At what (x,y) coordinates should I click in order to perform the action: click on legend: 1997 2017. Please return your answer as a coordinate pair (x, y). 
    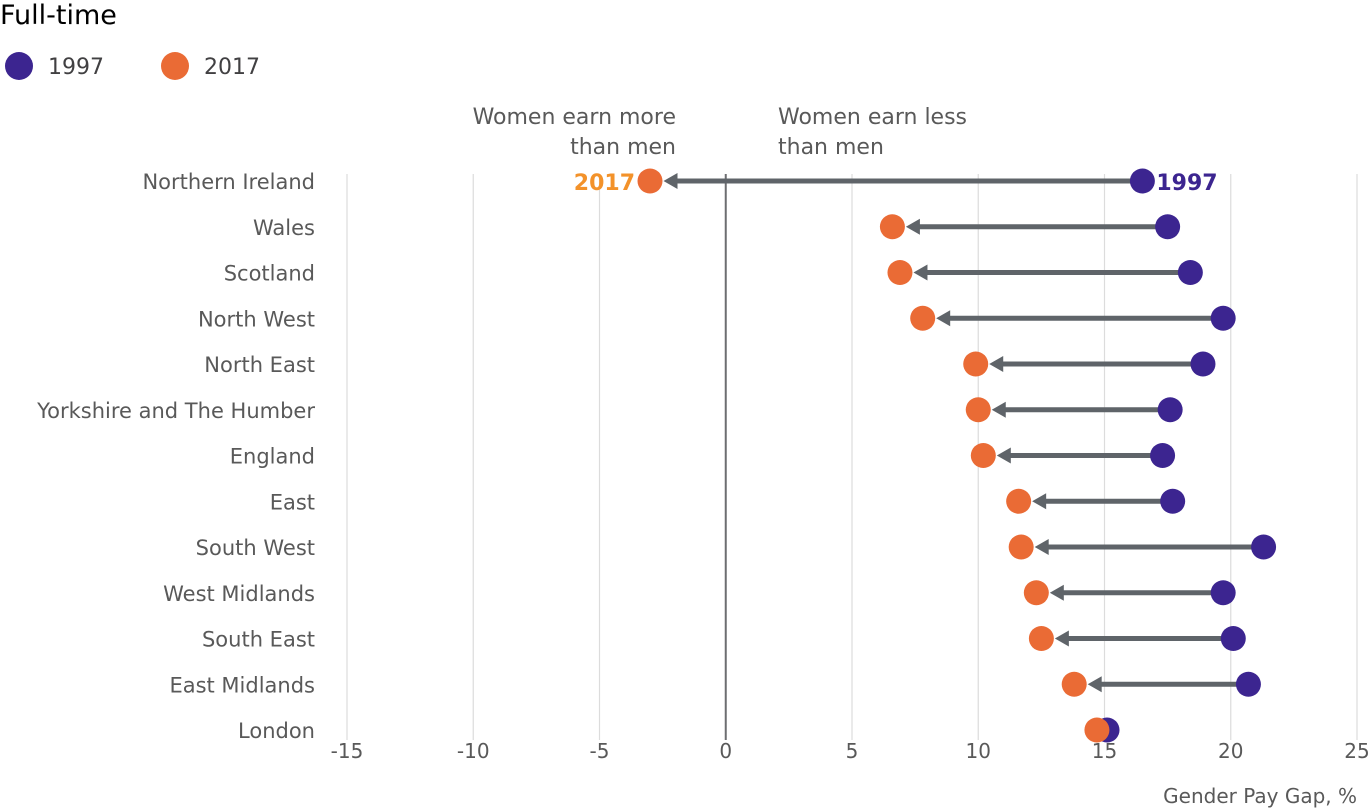
    Looking at the image, I should click on (132, 66).